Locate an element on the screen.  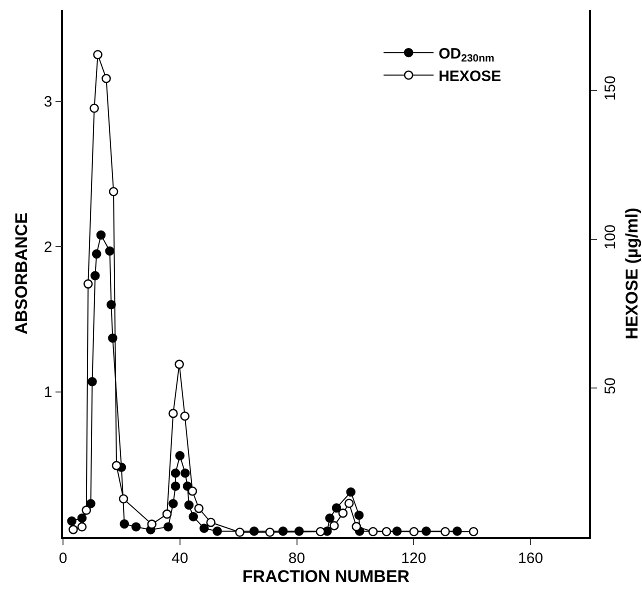
y-tick-label: 2 is located at coordinates (48, 247).